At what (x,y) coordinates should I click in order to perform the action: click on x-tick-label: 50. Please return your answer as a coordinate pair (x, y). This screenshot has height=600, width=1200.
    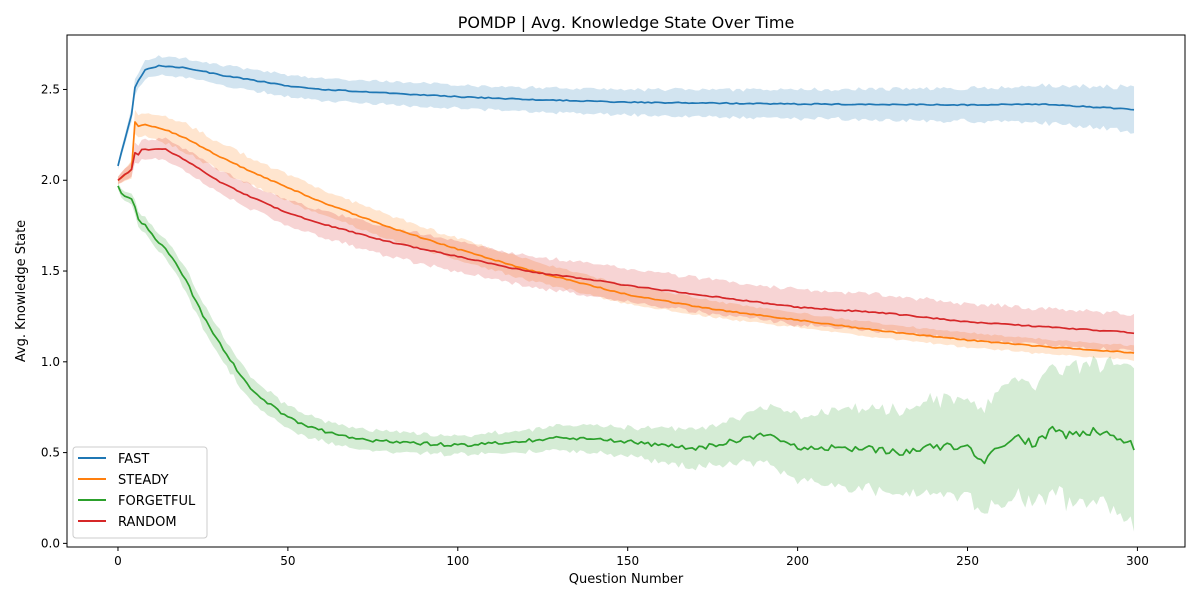
    Looking at the image, I should click on (287, 561).